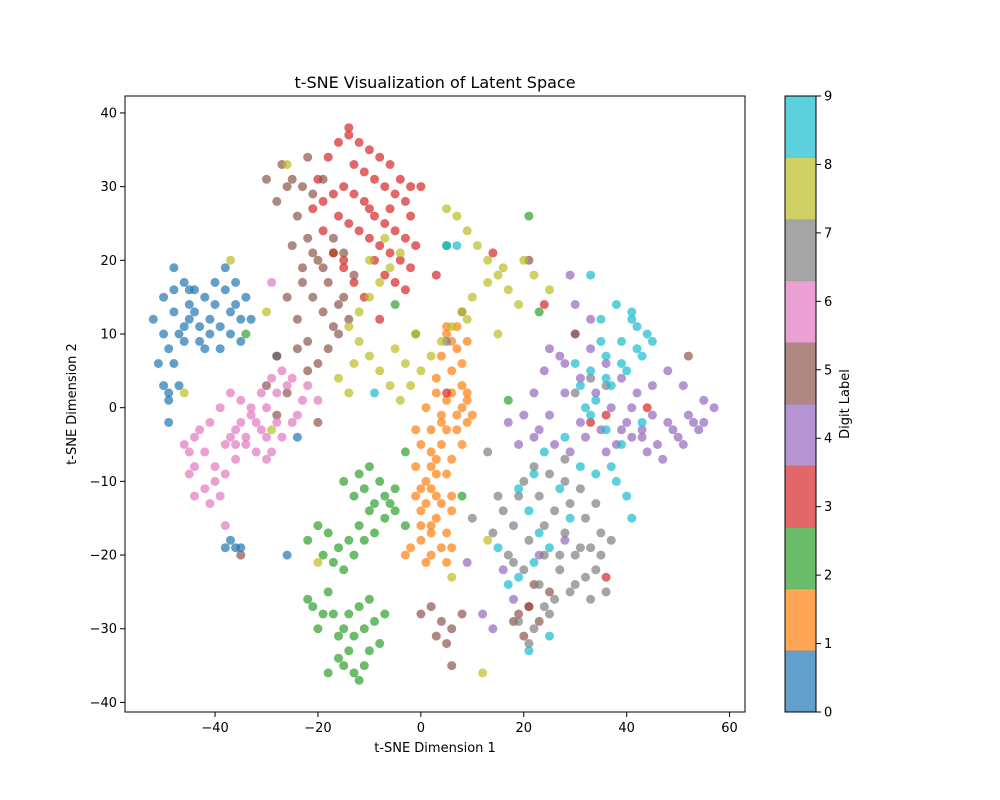 The height and width of the screenshot is (800, 1000). Describe the element at coordinates (421, 728) in the screenshot. I see `x-tick-label: 0` at that location.